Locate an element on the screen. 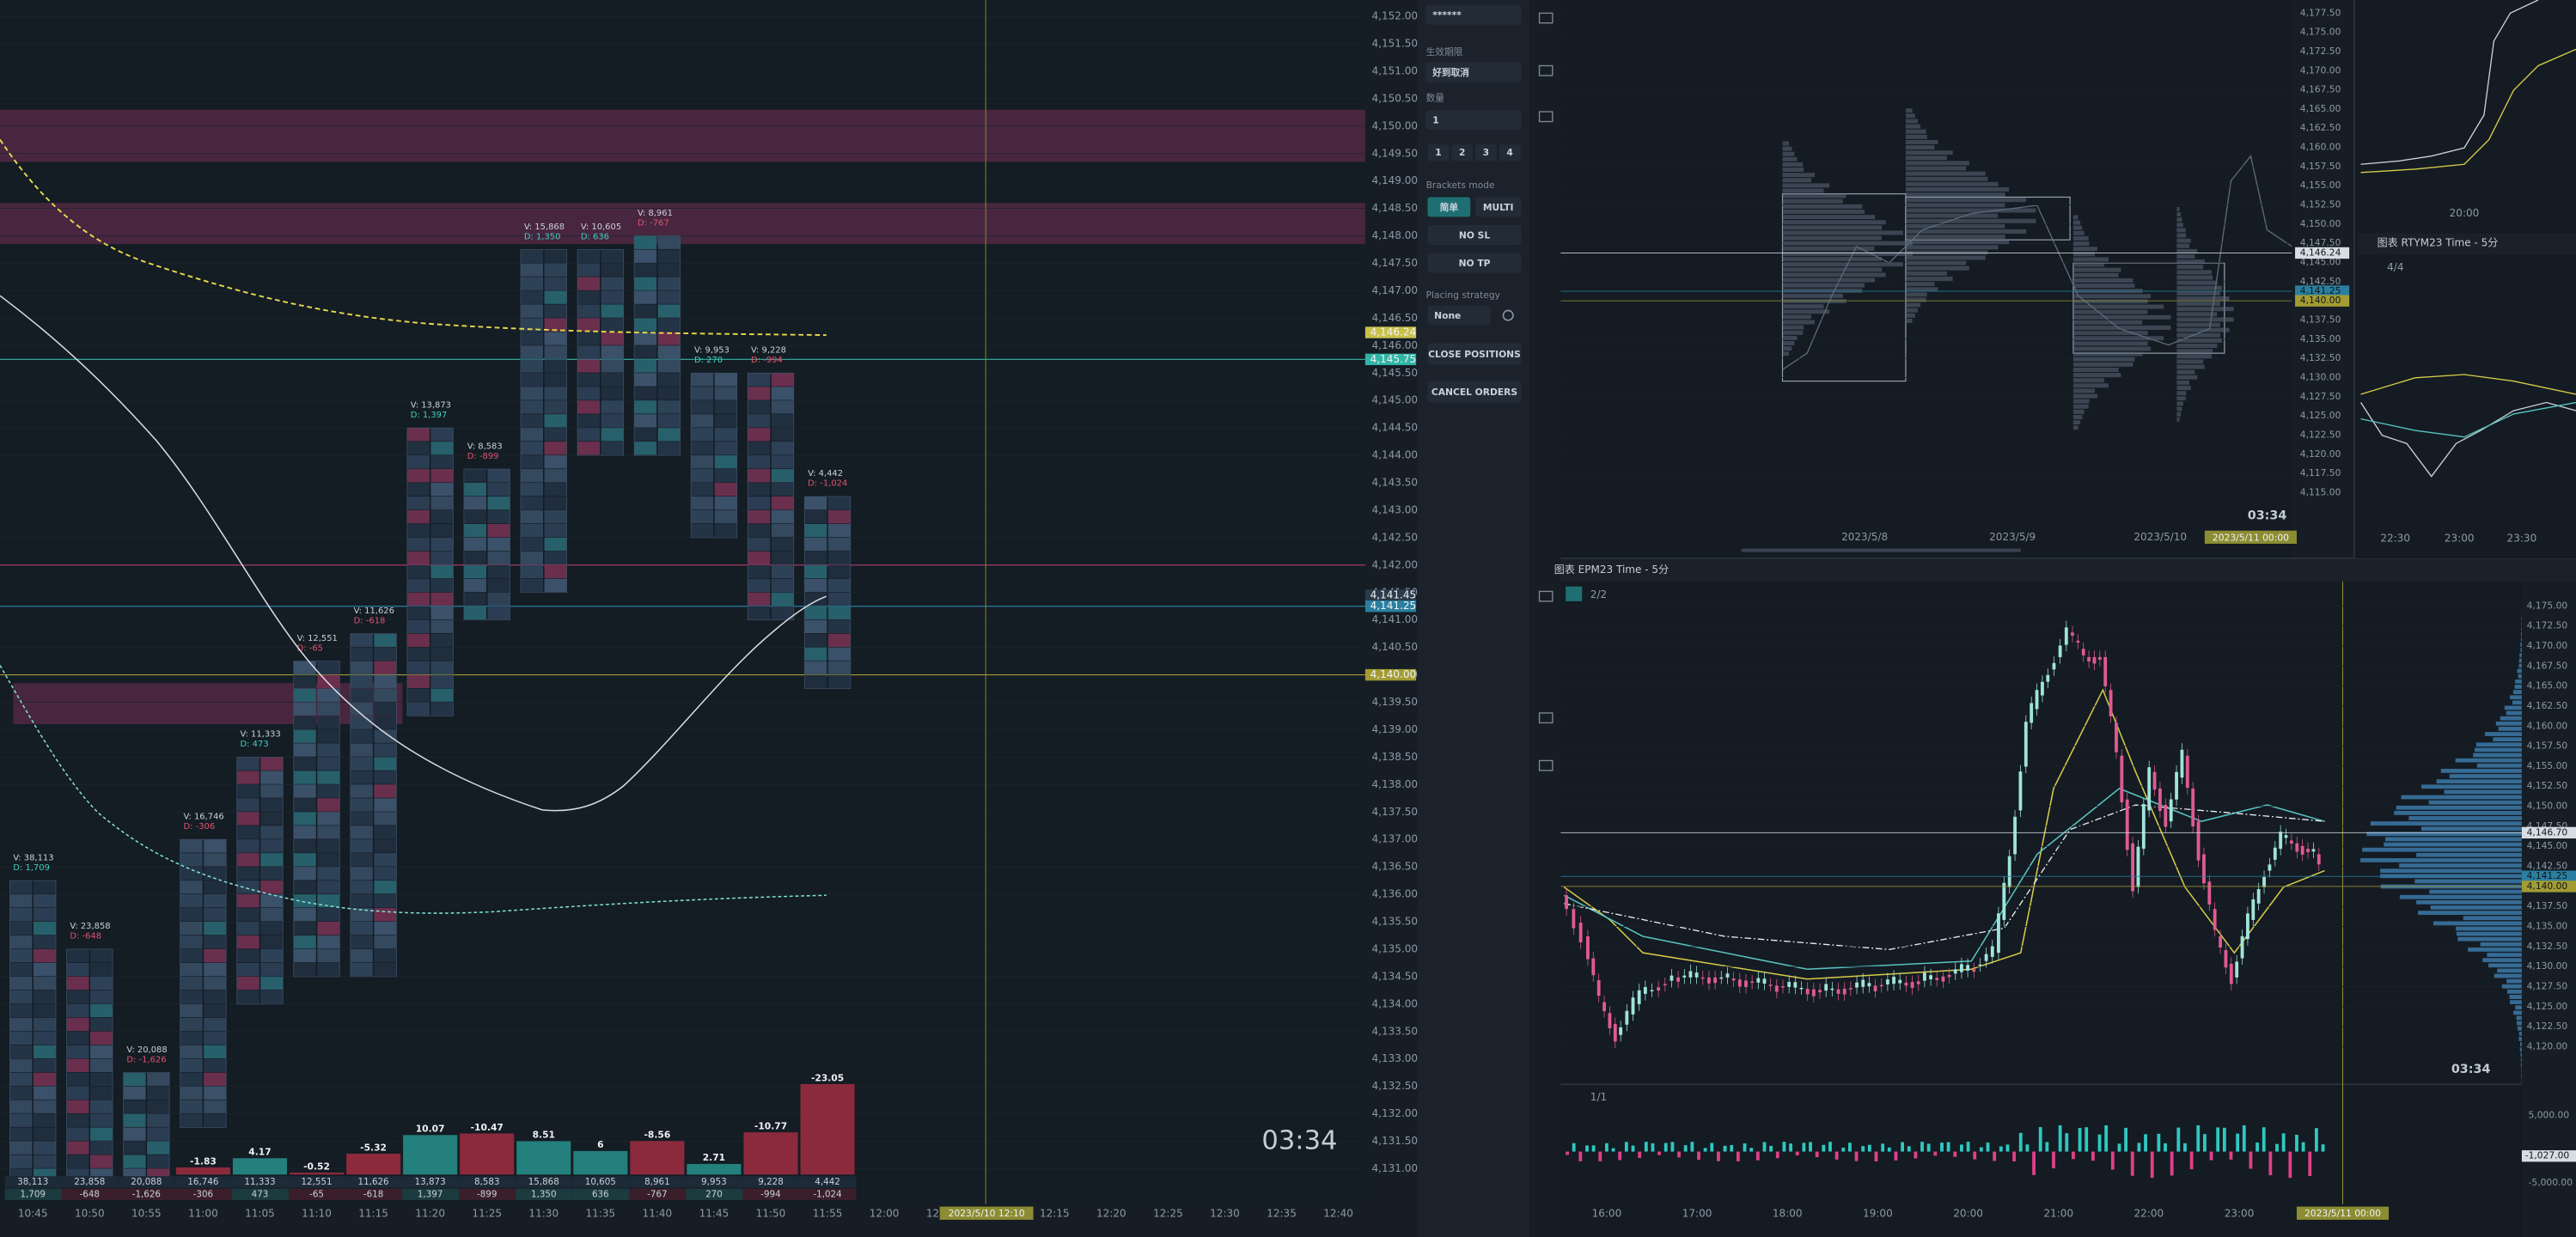 This screenshot has height=1237, width=2576. scrollbar is located at coordinates (1881, 550).